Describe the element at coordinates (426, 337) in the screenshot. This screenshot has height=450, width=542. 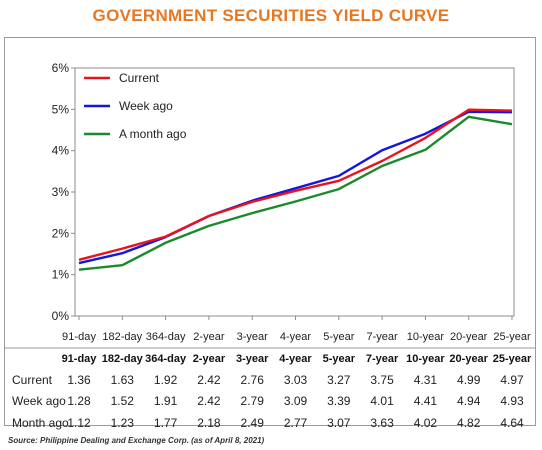
I see `x-tick-label: 10-year` at that location.